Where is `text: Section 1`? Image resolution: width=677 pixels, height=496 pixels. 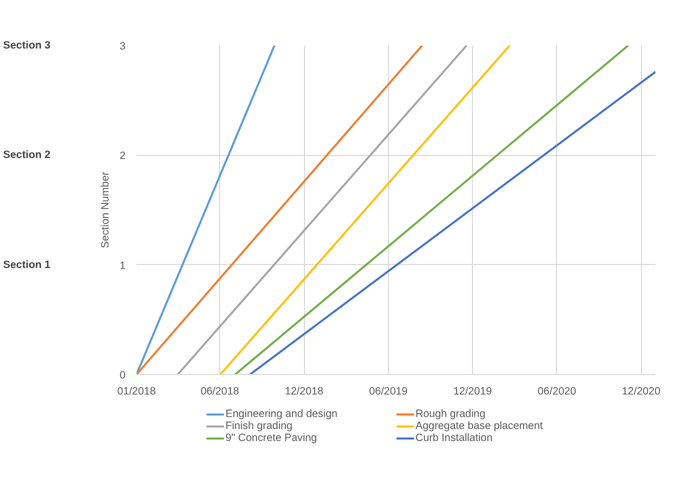
text: Section 1 is located at coordinates (27, 264).